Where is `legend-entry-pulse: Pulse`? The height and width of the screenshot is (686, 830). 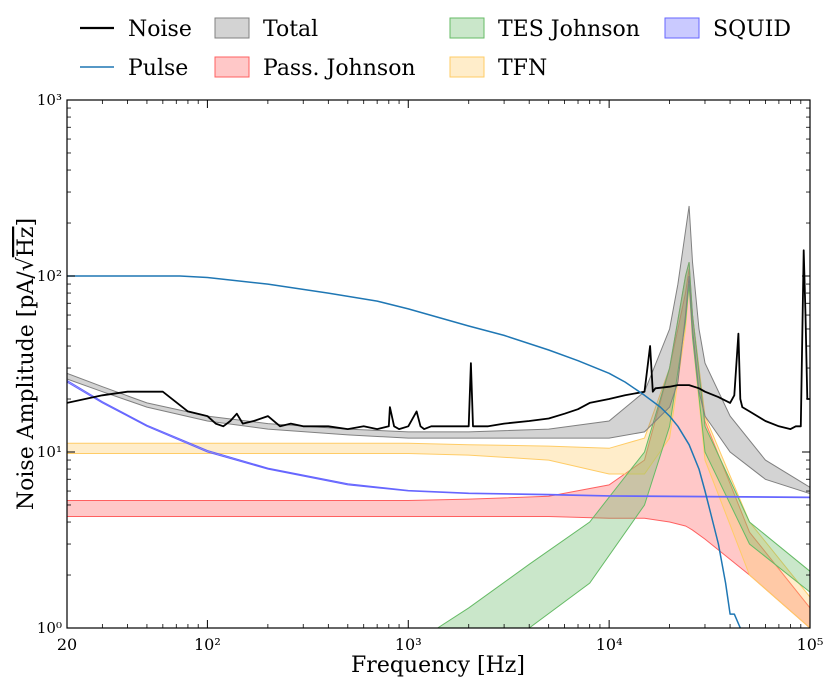
legend-entry-pulse: Pulse is located at coordinates (134, 68).